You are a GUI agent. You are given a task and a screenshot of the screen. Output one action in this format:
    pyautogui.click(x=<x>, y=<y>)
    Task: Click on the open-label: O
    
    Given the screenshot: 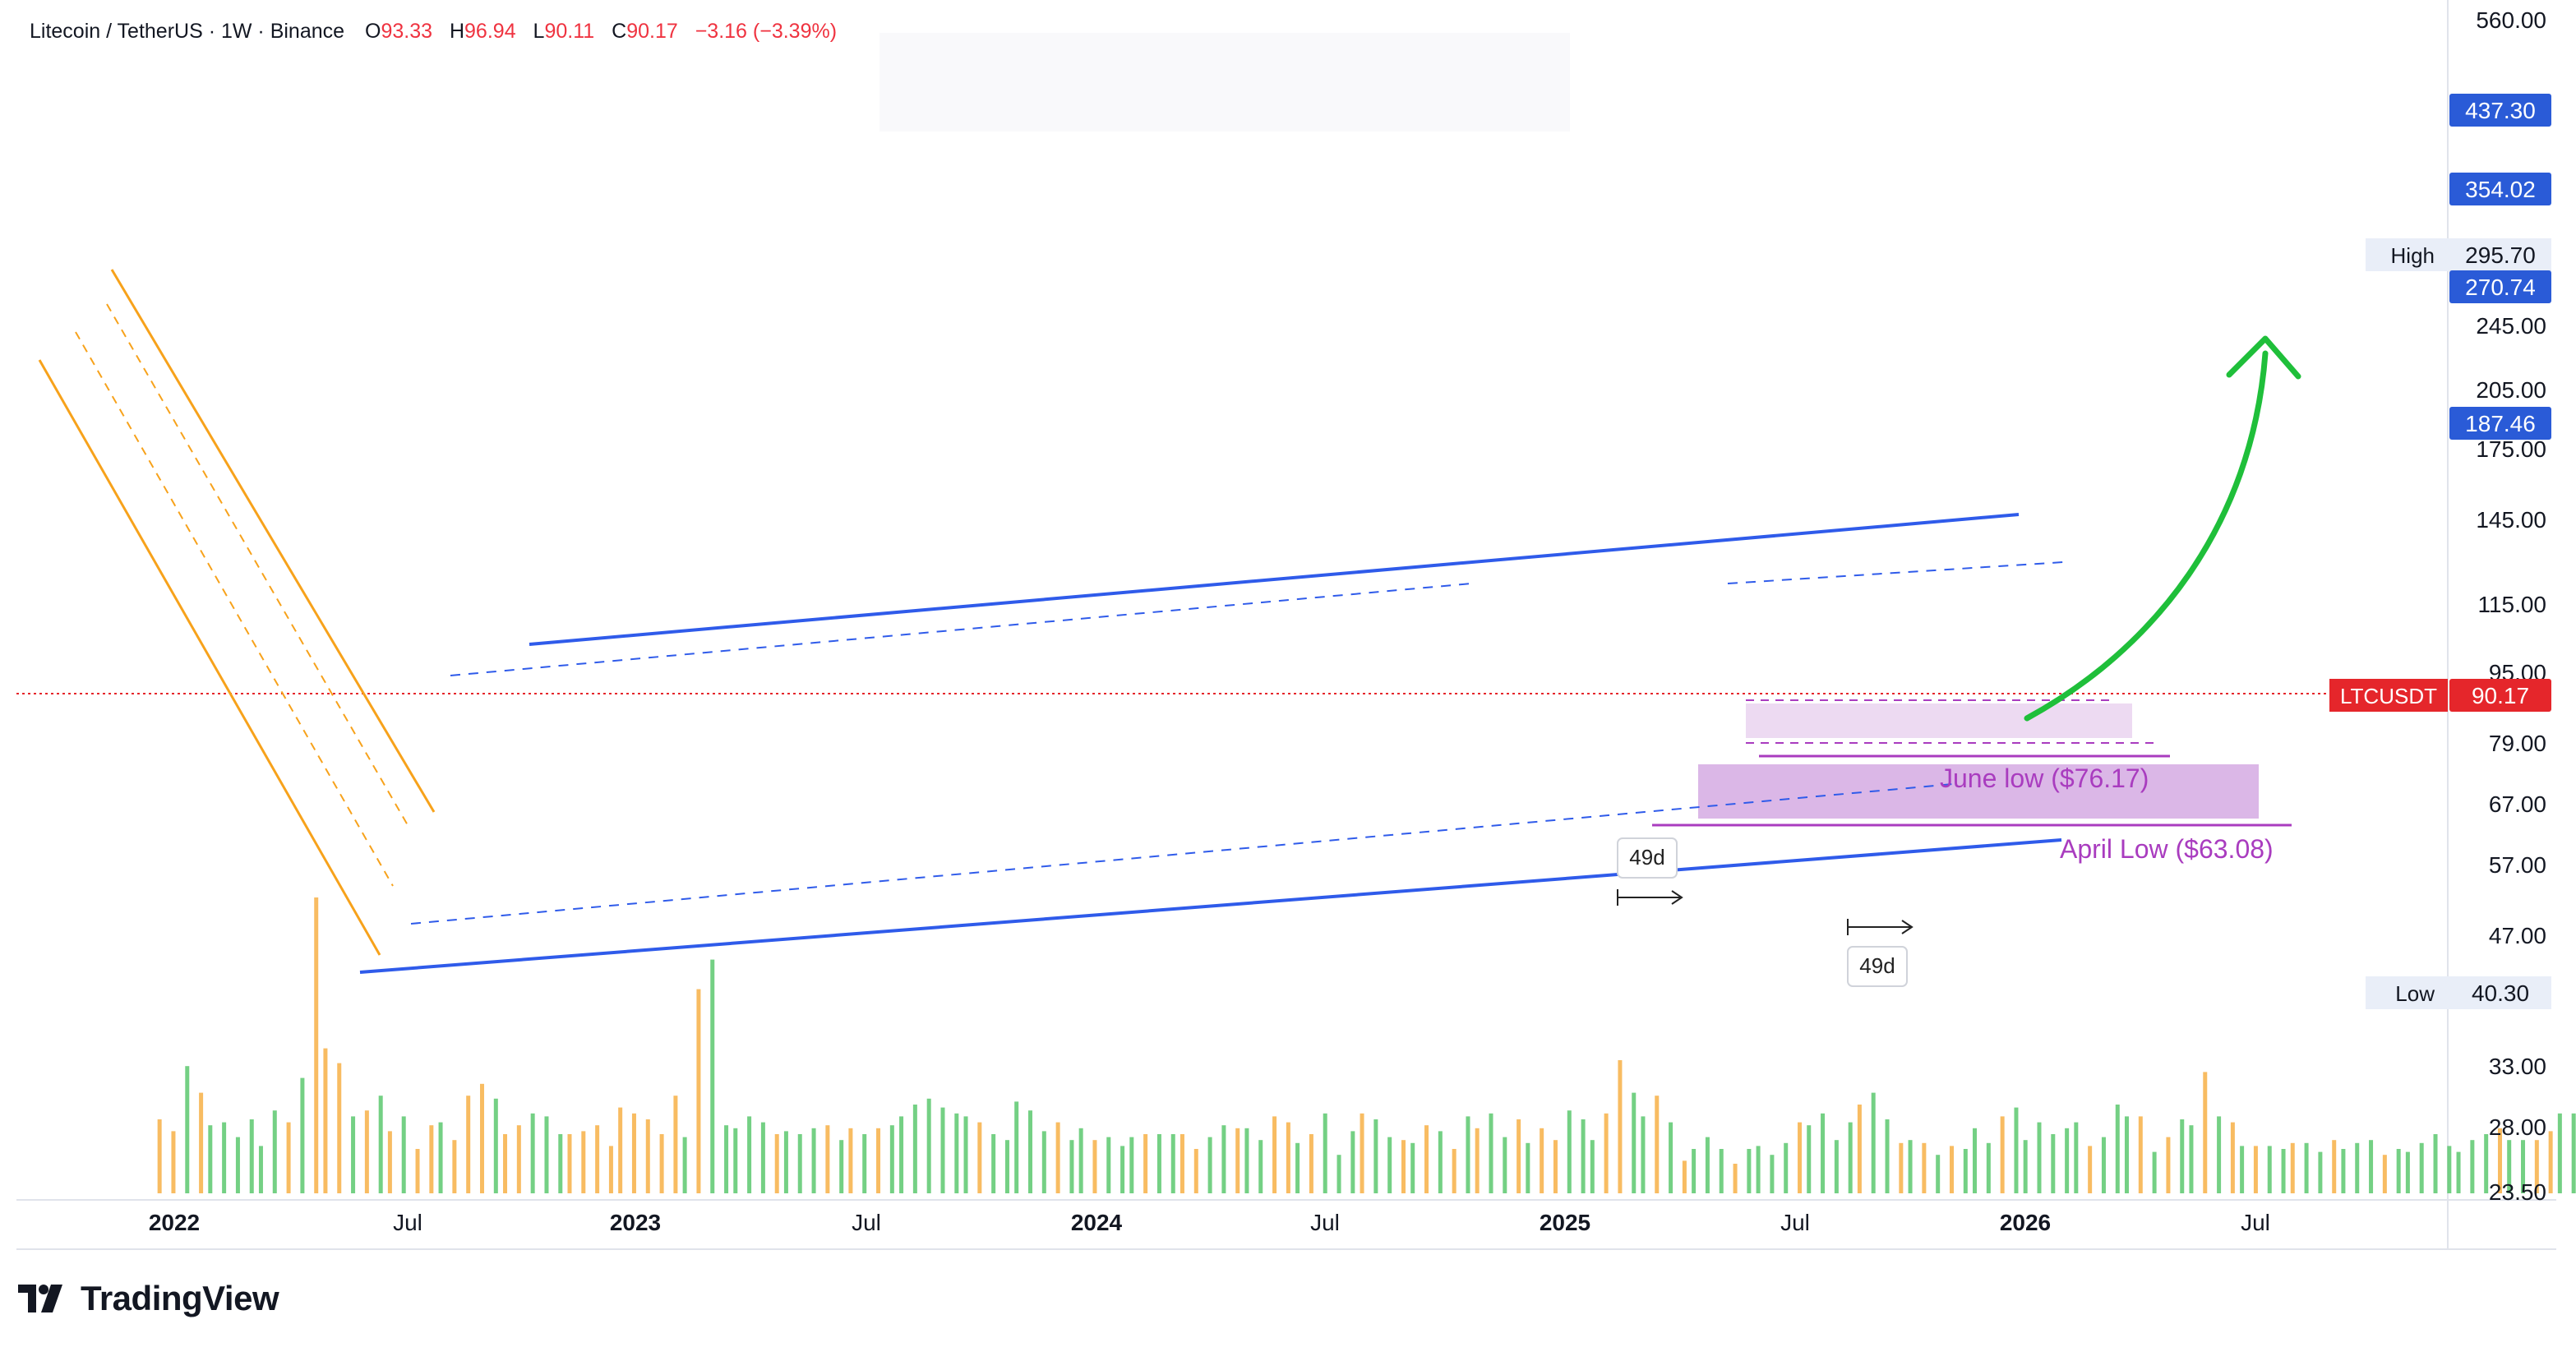 What is the action you would take?
    pyautogui.click(x=373, y=31)
    